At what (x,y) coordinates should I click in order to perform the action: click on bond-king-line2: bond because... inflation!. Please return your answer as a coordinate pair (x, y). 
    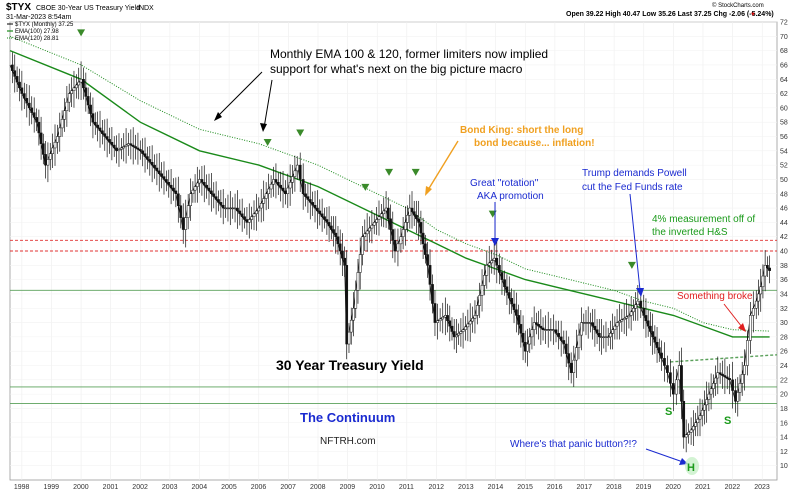
    Looking at the image, I should click on (534, 143).